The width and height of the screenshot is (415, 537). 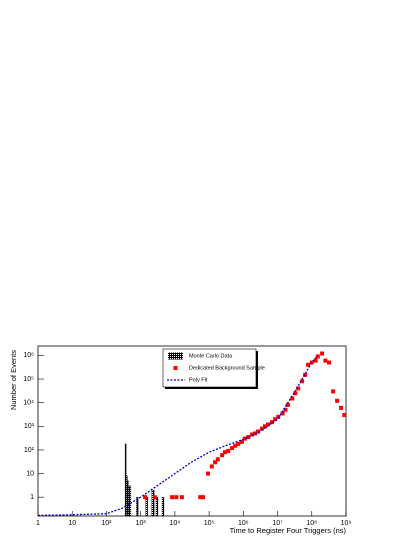 What do you see at coordinates (346, 523) in the screenshot?
I see `x-tick-label: 10⁹` at bounding box center [346, 523].